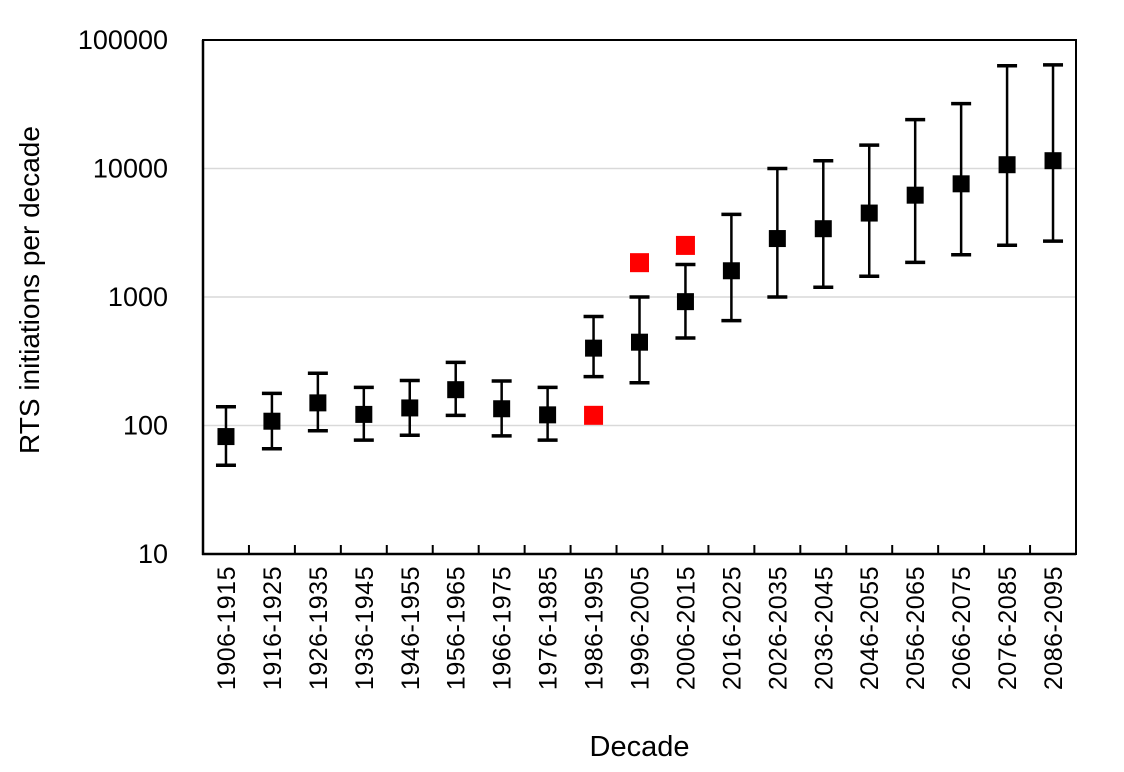  I want to click on x-tick-label: 1966-1975, so click(503, 628).